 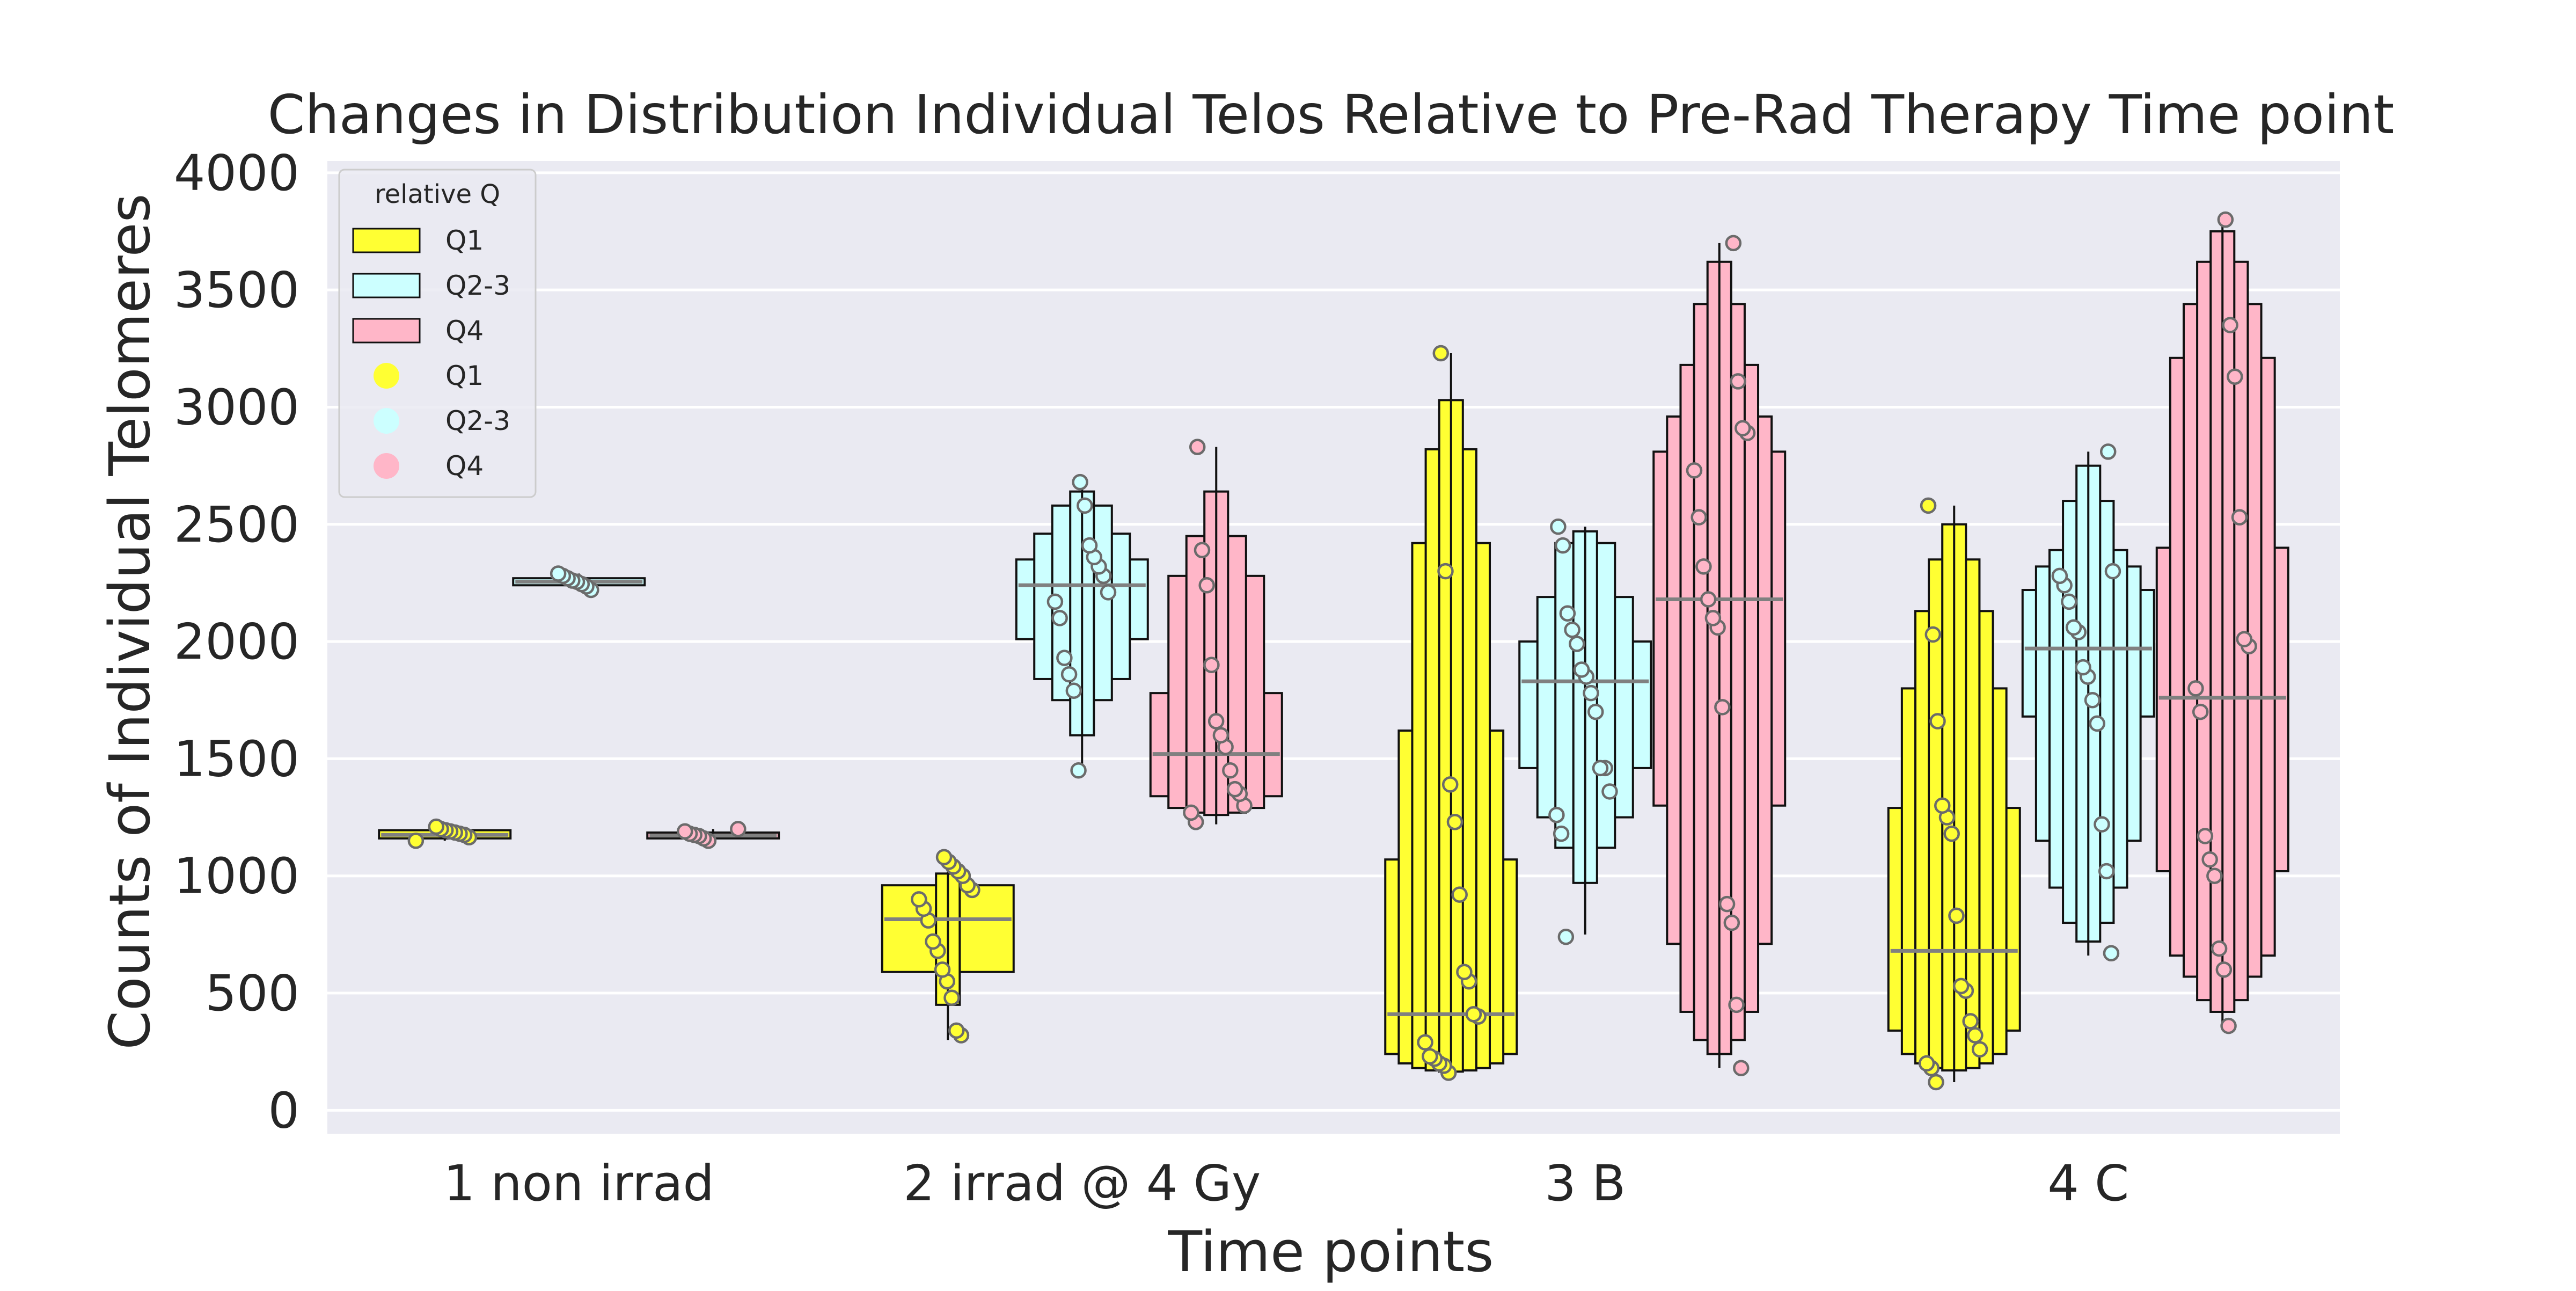 What do you see at coordinates (236, 876) in the screenshot?
I see `y-tick-label: 1000` at bounding box center [236, 876].